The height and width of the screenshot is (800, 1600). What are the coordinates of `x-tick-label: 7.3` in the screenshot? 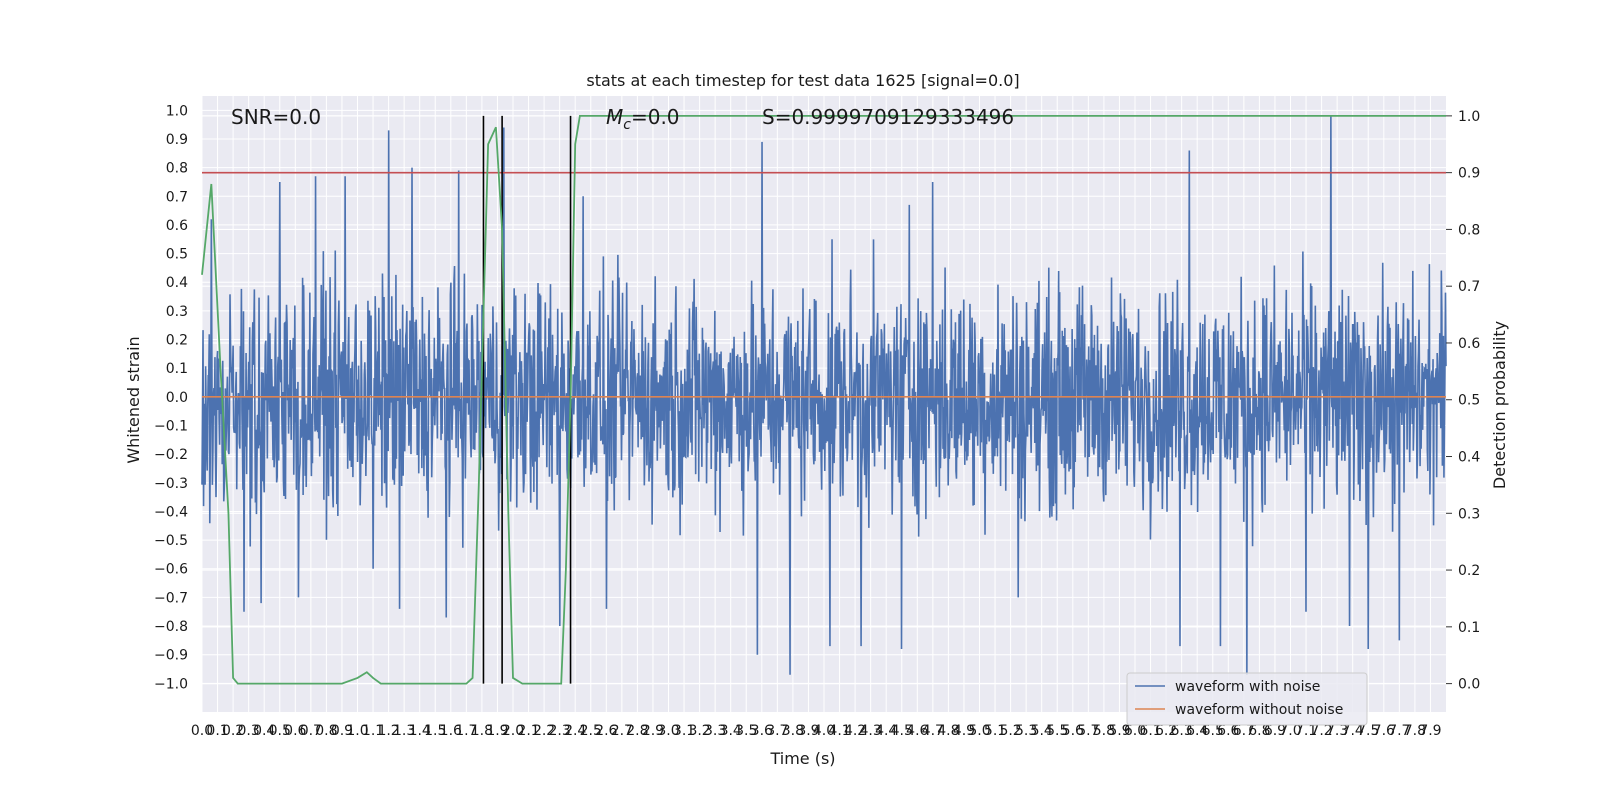 It's located at (1337, 731).